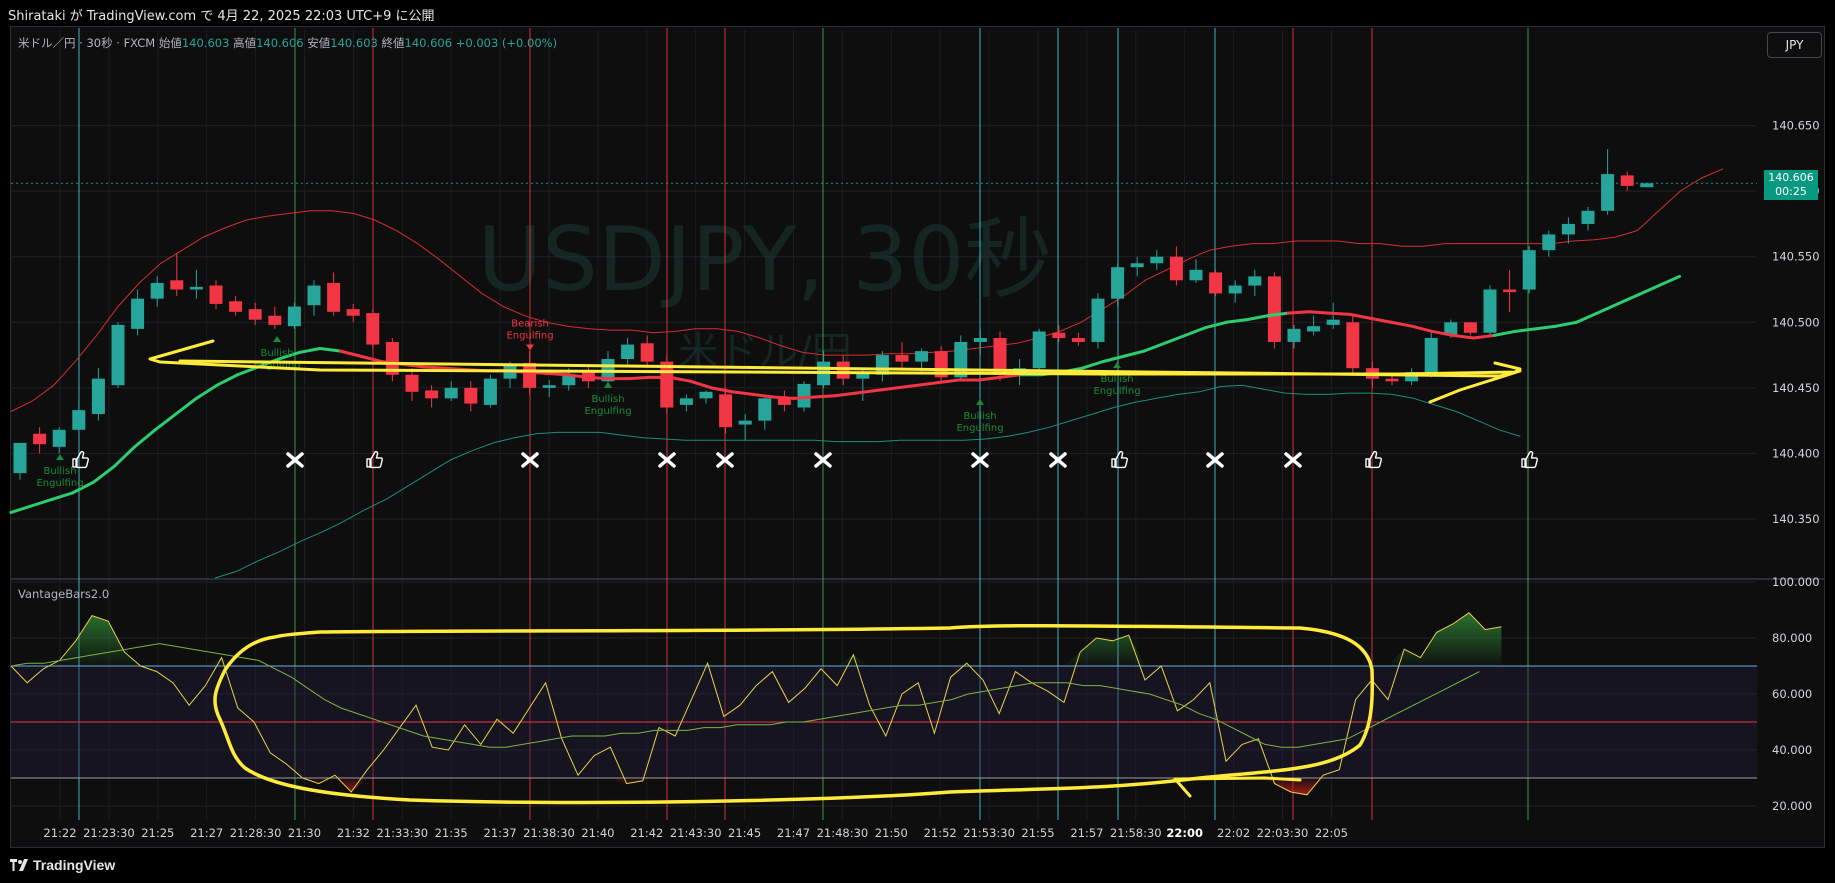 This screenshot has height=883, width=1835. What do you see at coordinates (64, 594) in the screenshot?
I see `indicator-title: VantageBars2.0` at bounding box center [64, 594].